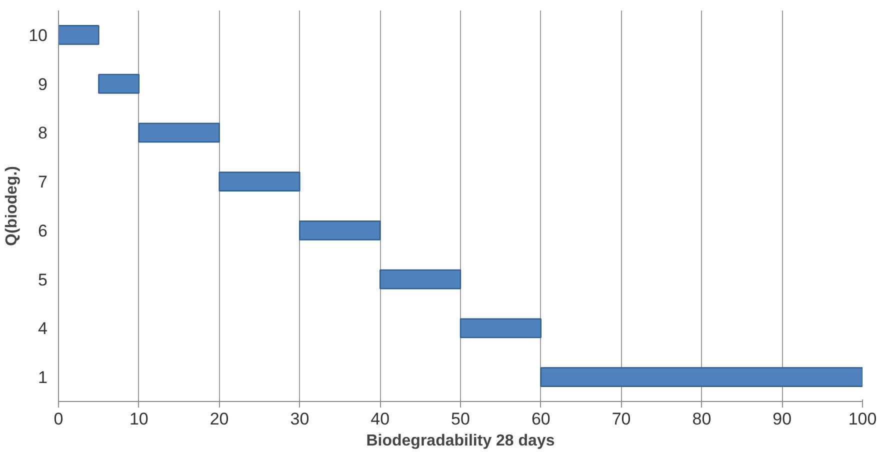  I want to click on x-axis-title: Biodegradability 28 days, so click(460, 441).